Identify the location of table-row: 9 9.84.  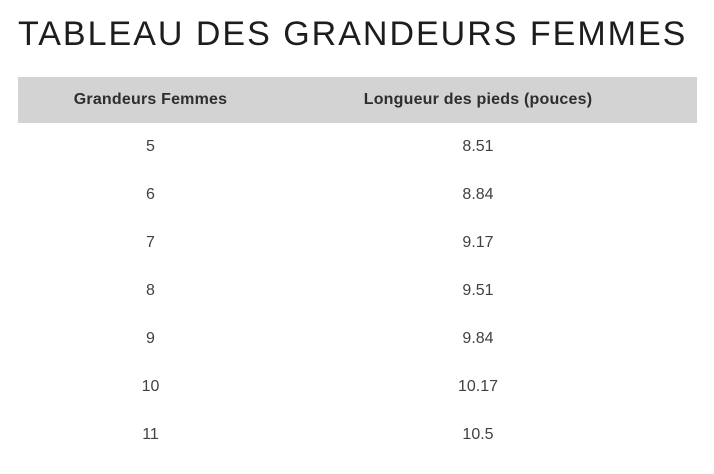
(357, 339).